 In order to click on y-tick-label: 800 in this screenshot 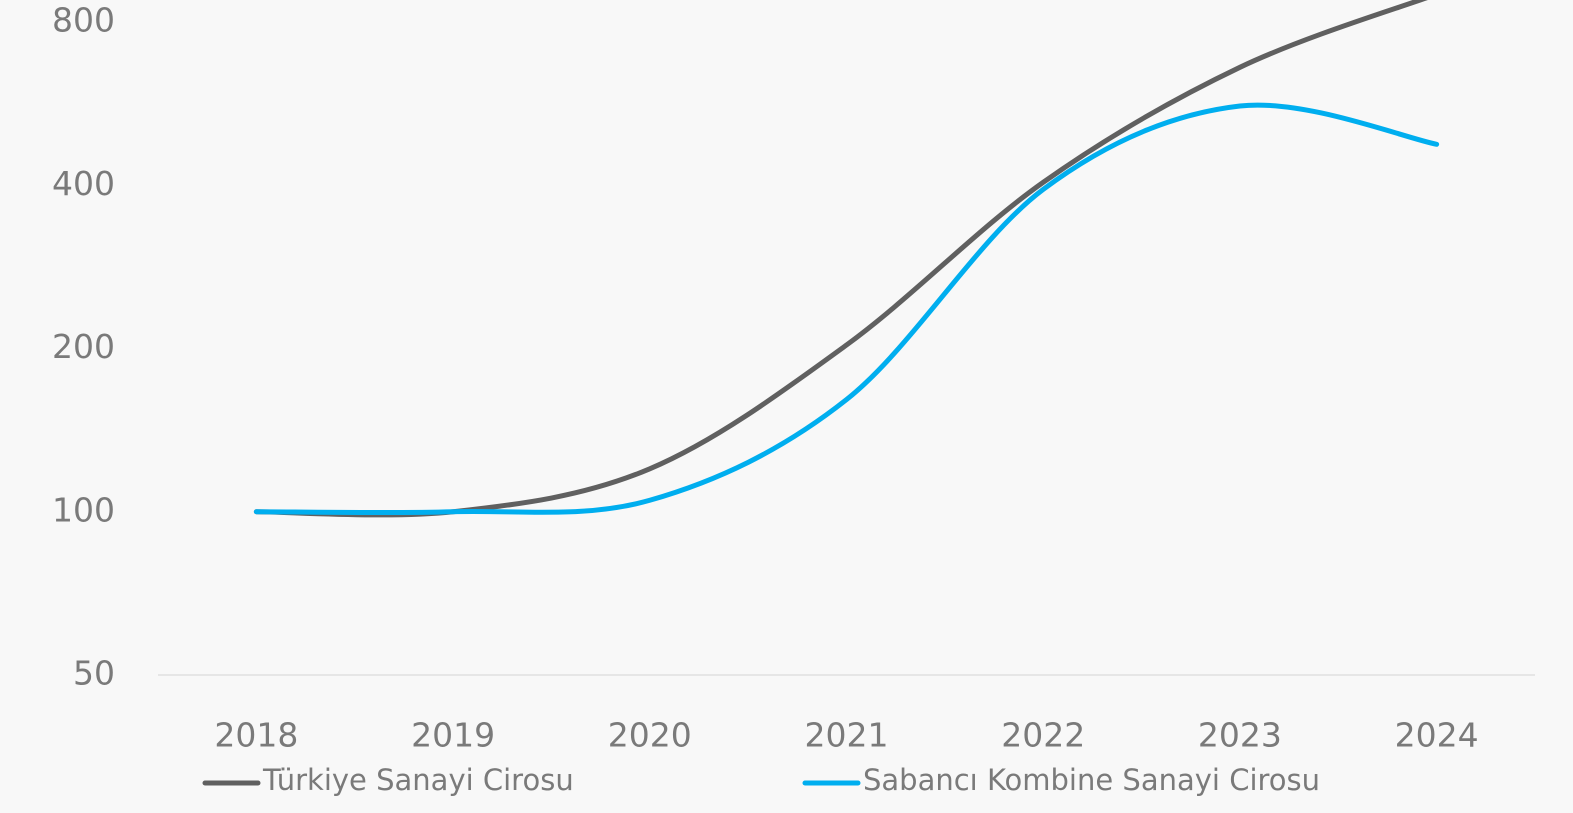, I will do `click(83, 20)`.